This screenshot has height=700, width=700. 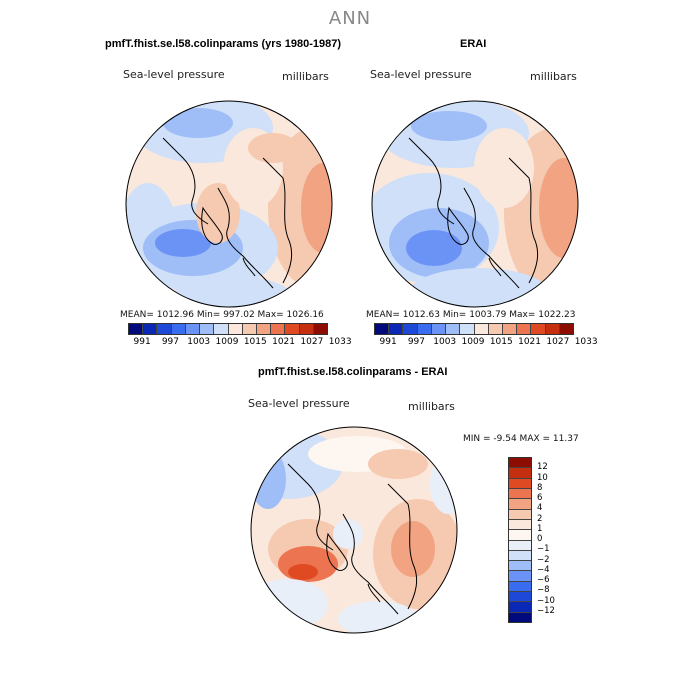 I want to click on figure-title: ANN, so click(x=350, y=18).